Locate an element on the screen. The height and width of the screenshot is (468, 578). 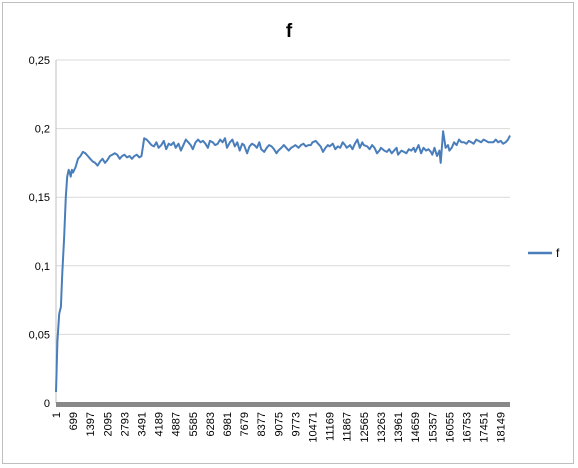
x-tick-label: 9075 is located at coordinates (279, 424).